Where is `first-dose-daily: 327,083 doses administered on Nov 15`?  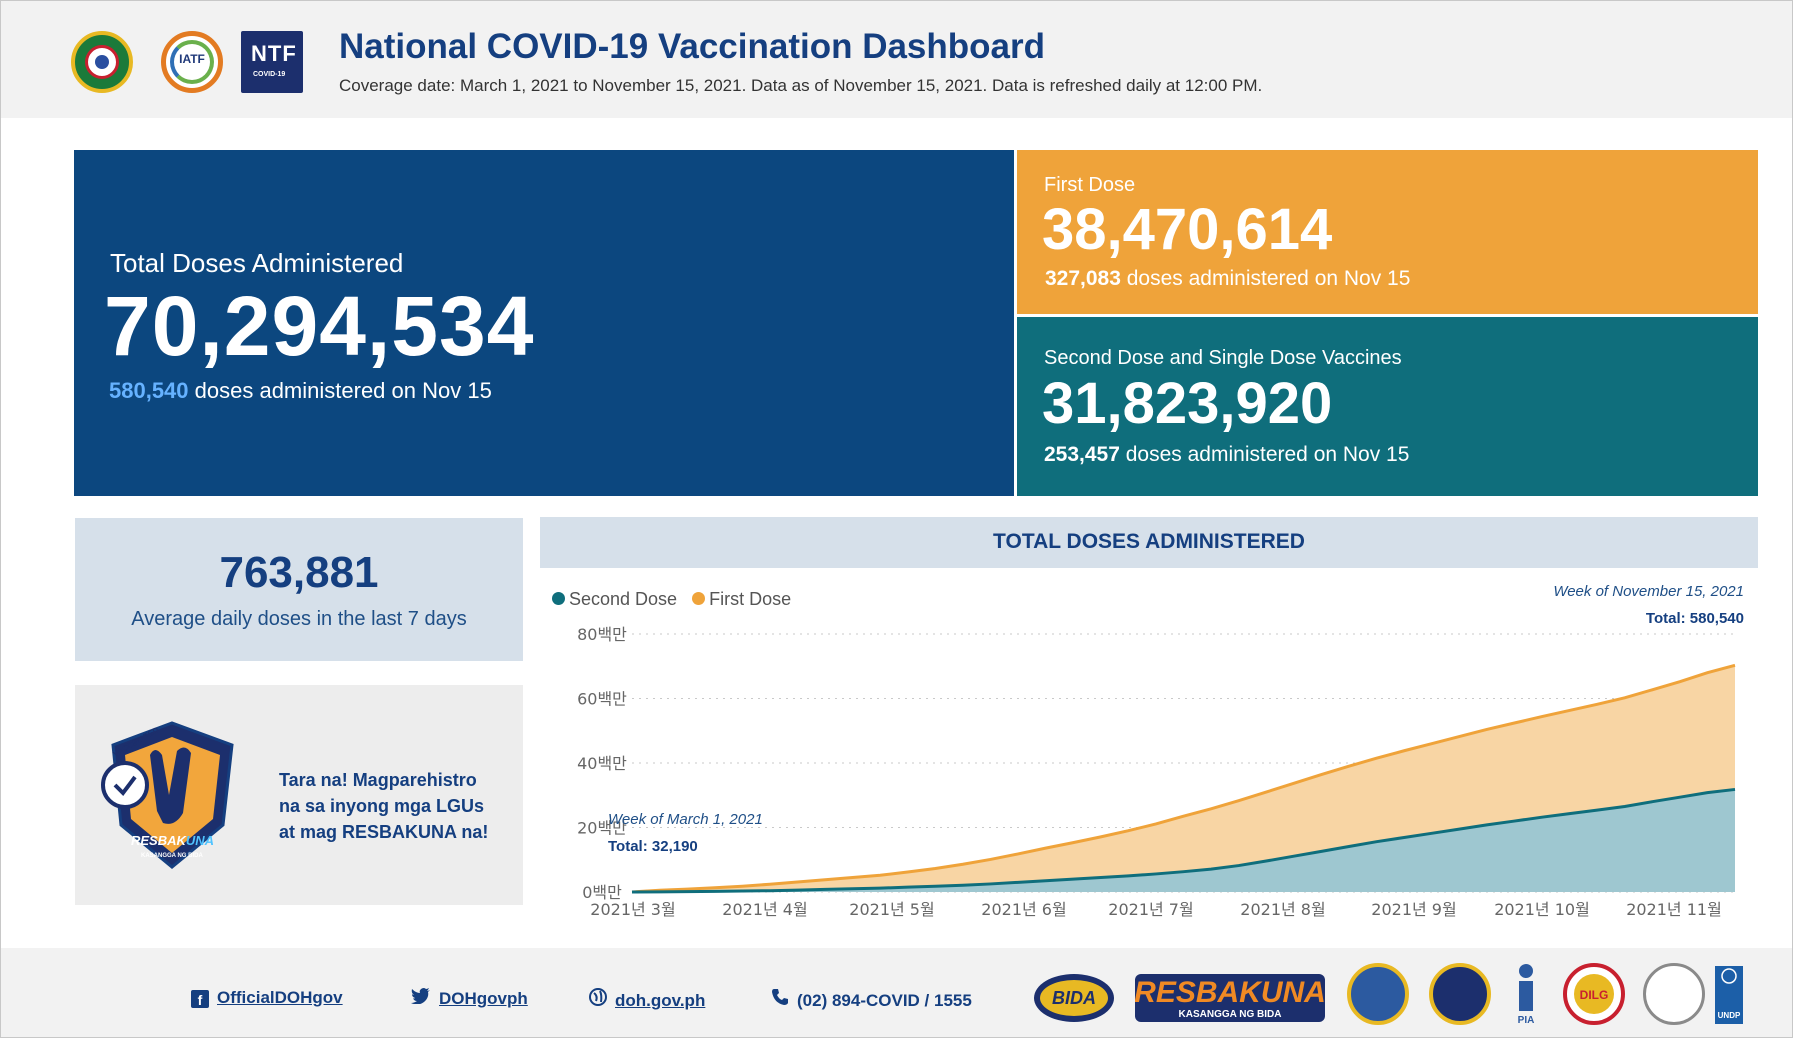
first-dose-daily: 327,083 doses administered on Nov 15 is located at coordinates (1227, 279).